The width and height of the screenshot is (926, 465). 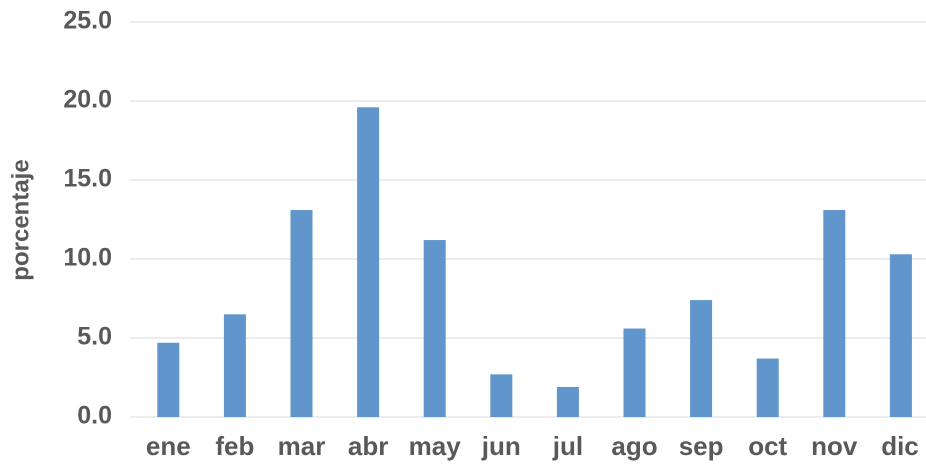 I want to click on x-tick-label: abr, so click(x=368, y=446).